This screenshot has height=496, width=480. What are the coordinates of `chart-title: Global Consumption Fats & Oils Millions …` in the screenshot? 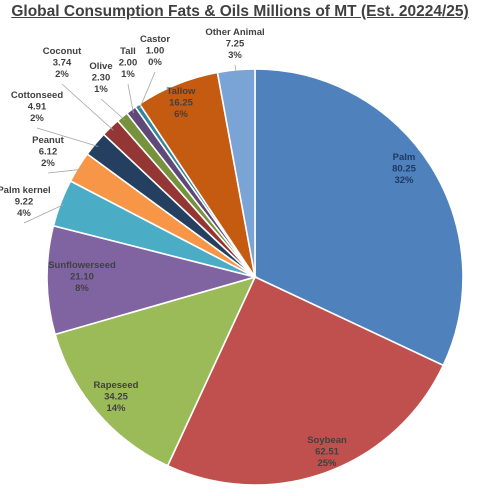 It's located at (240, 11).